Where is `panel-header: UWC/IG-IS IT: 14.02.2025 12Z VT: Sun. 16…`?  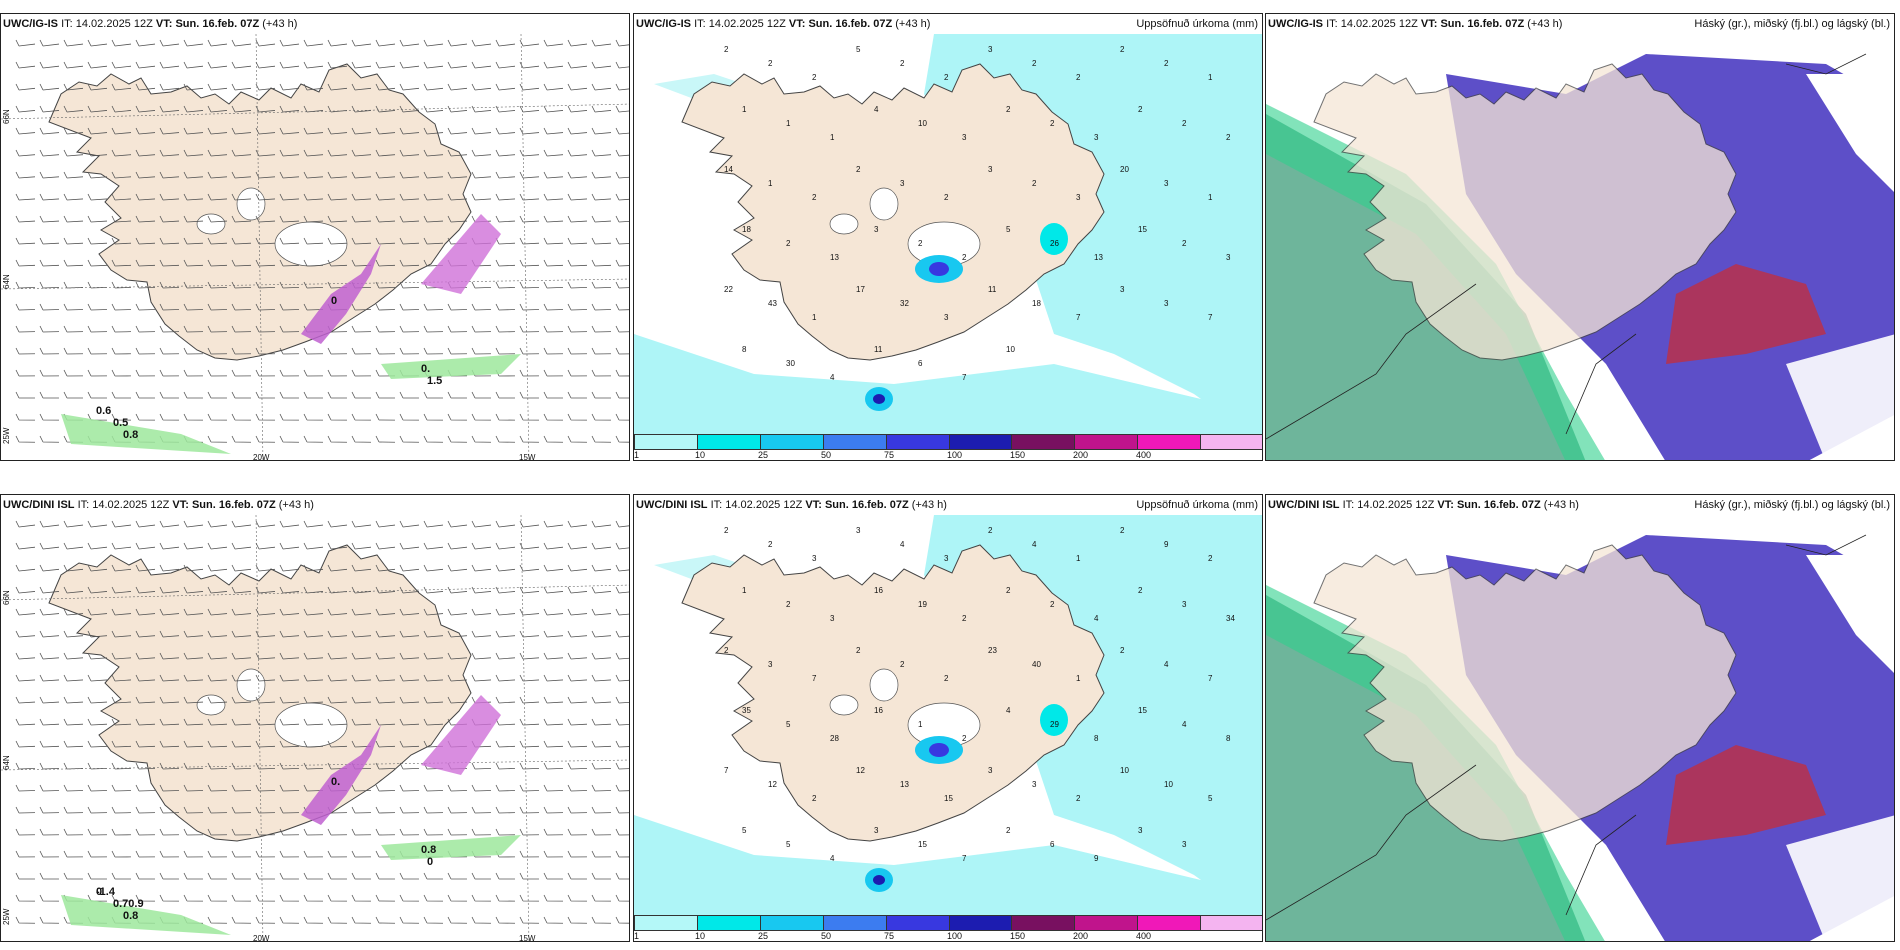 panel-header: UWC/IG-IS IT: 14.02.2025 12Z VT: Sun. 16… is located at coordinates (1415, 24).